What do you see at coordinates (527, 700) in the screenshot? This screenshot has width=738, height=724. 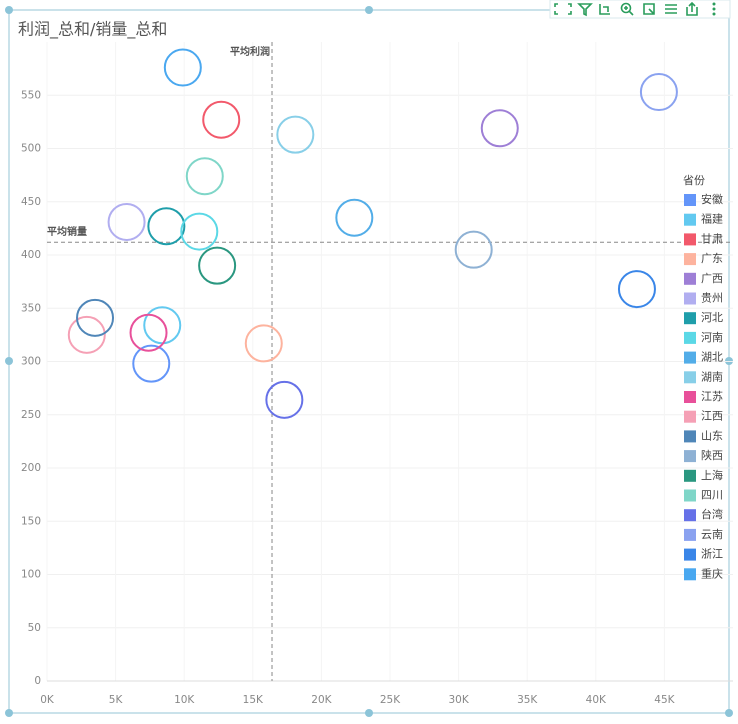 I see `x-tick-label: 35K` at bounding box center [527, 700].